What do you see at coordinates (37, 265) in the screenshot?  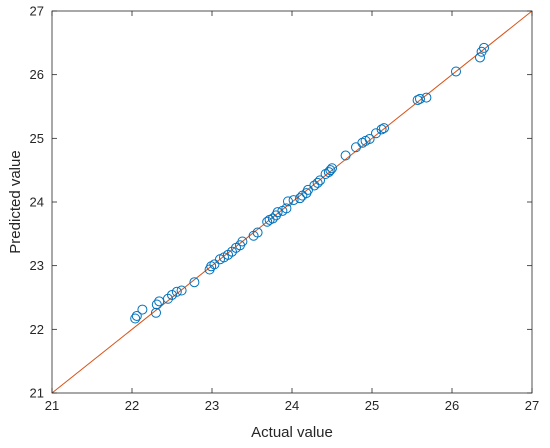 I see `y-tick-label: 23` at bounding box center [37, 265].